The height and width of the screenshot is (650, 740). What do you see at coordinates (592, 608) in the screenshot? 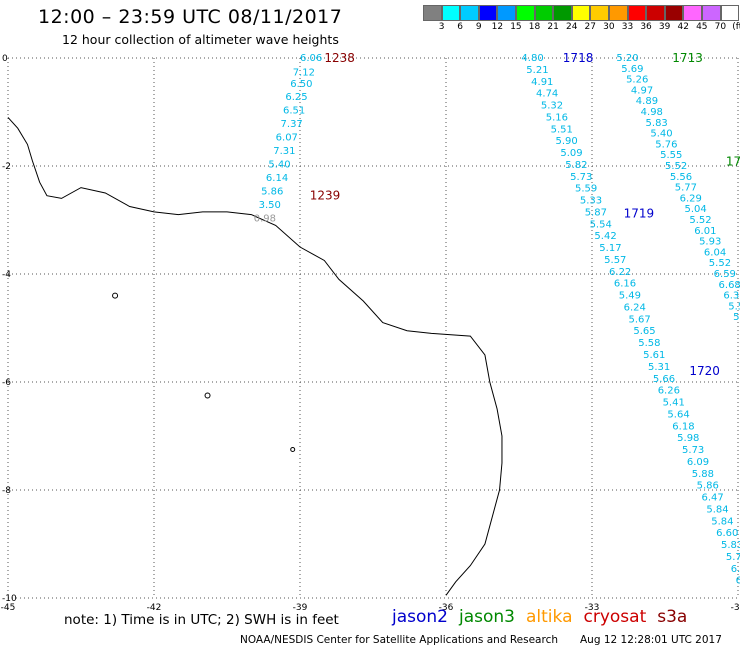
I see `lon-tick-label: -33` at bounding box center [592, 608].